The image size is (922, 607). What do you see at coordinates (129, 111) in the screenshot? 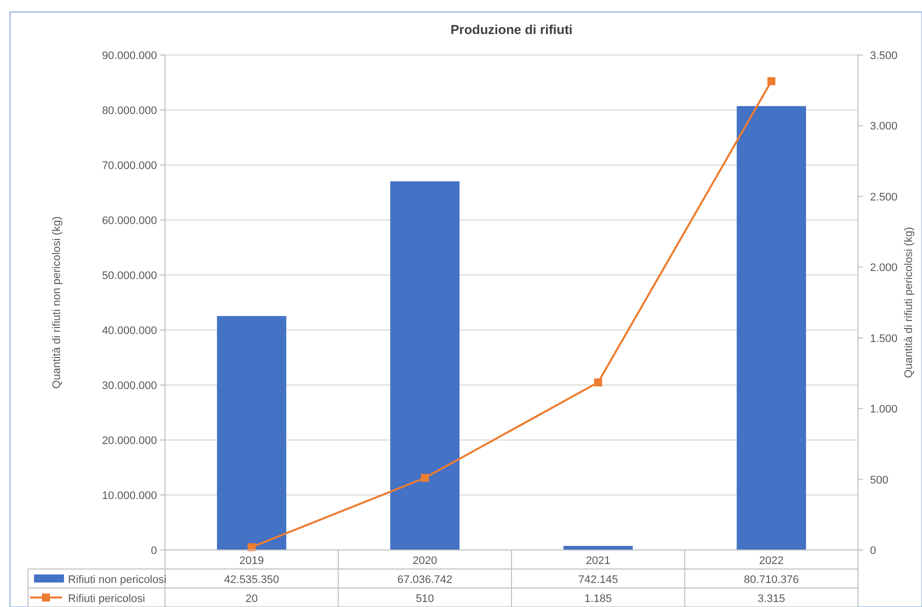
I see `y-tick-label: 80.000.000` at bounding box center [129, 111].